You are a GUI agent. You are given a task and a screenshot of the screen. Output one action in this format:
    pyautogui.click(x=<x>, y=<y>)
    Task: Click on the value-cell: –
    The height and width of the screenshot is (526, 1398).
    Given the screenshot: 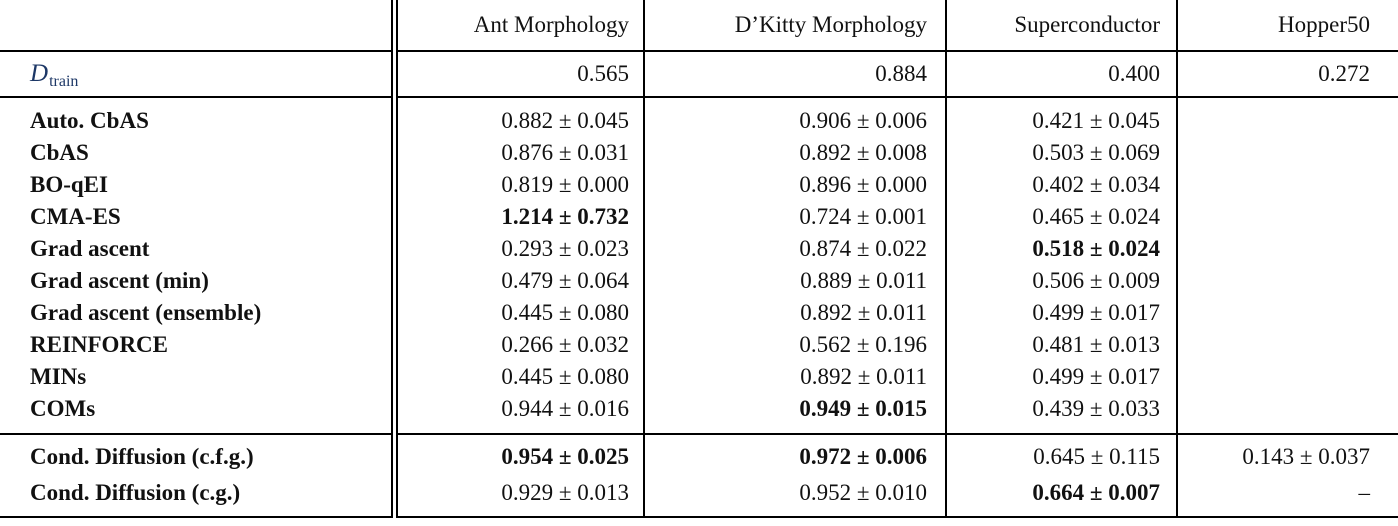 What is the action you would take?
    pyautogui.click(x=1287, y=496)
    